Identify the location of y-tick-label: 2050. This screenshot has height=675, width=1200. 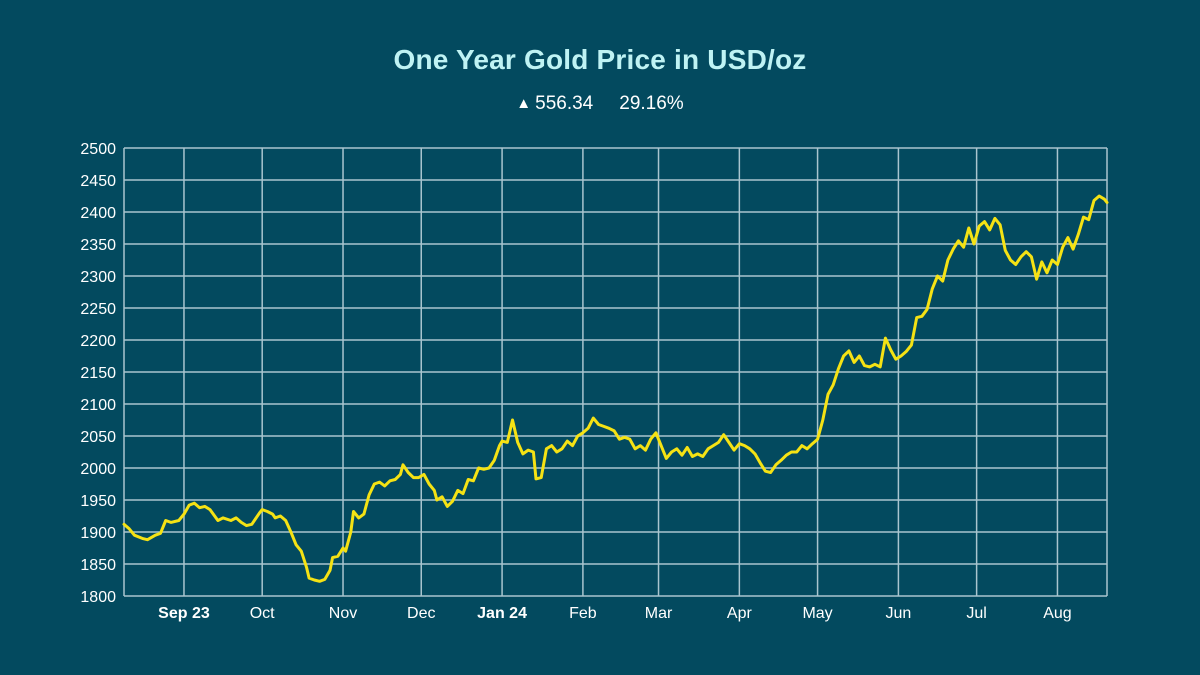
(98, 437).